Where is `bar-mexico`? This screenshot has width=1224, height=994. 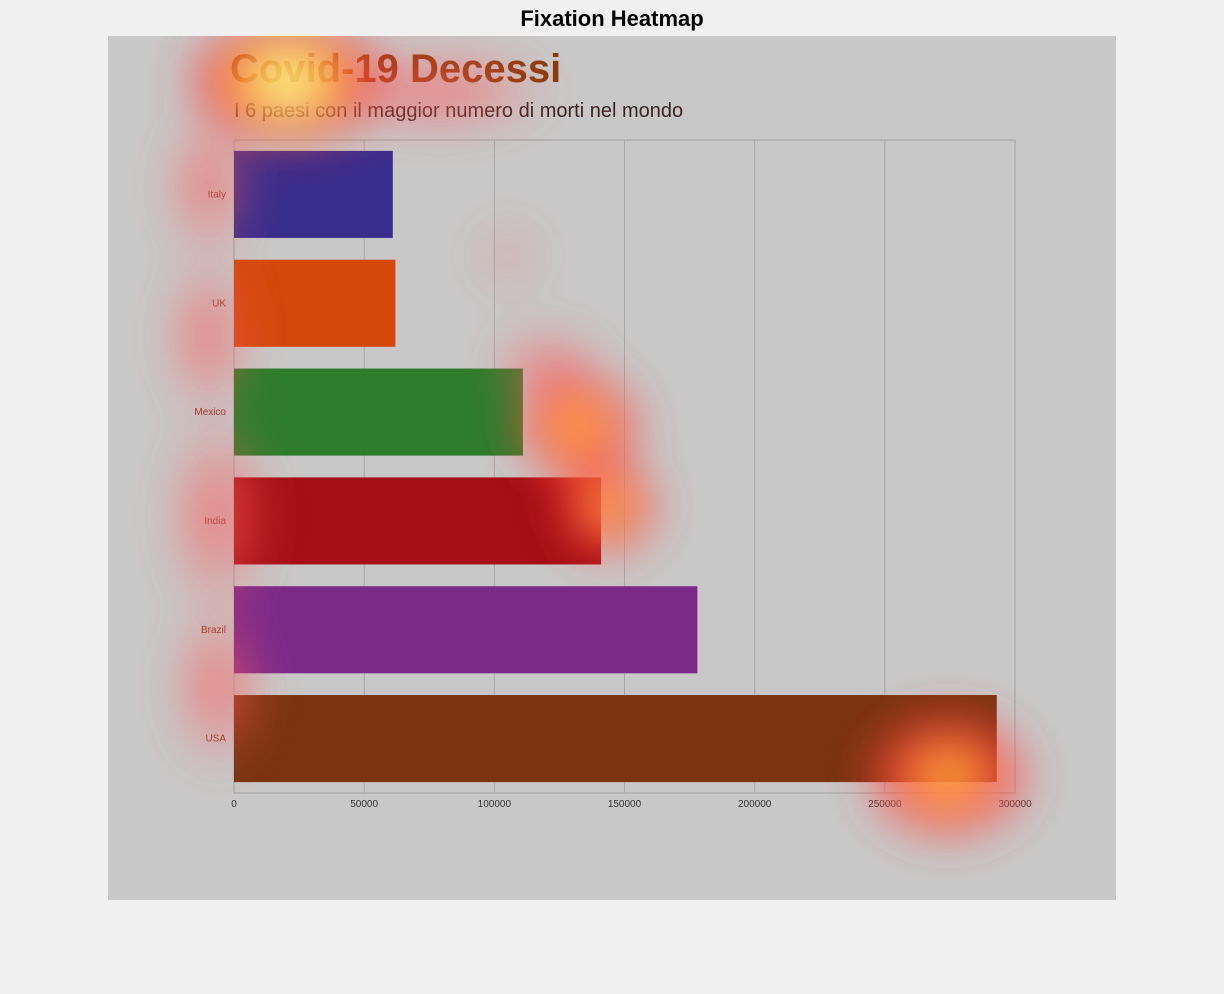
bar-mexico is located at coordinates (378, 412).